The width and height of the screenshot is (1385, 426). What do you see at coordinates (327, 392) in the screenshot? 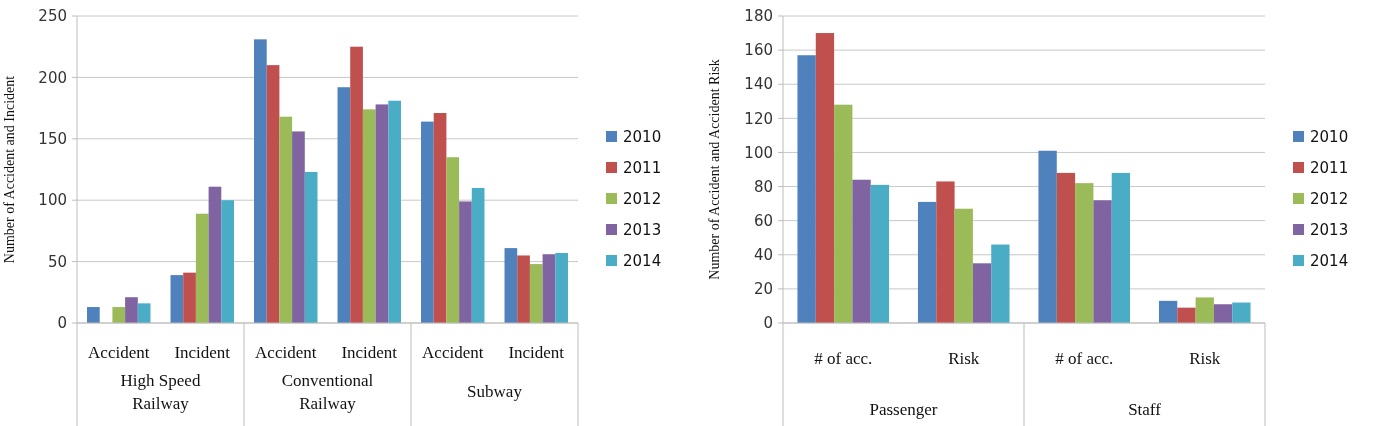
I see `text: Conventional Railway` at bounding box center [327, 392].